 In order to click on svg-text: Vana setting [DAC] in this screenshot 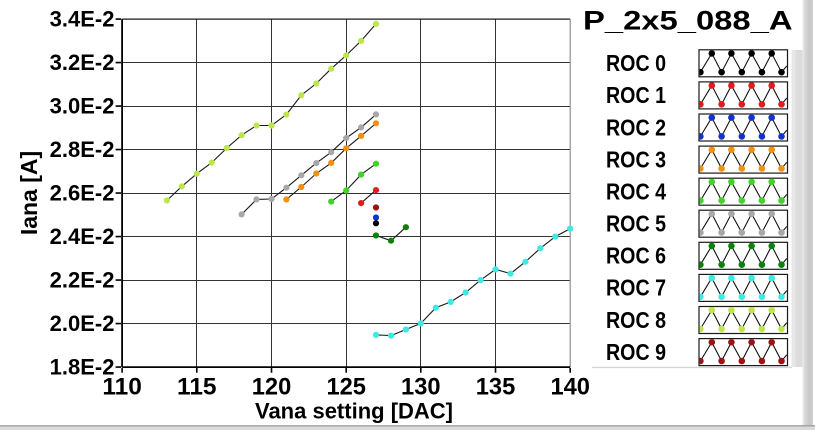, I will do `click(354, 411)`.